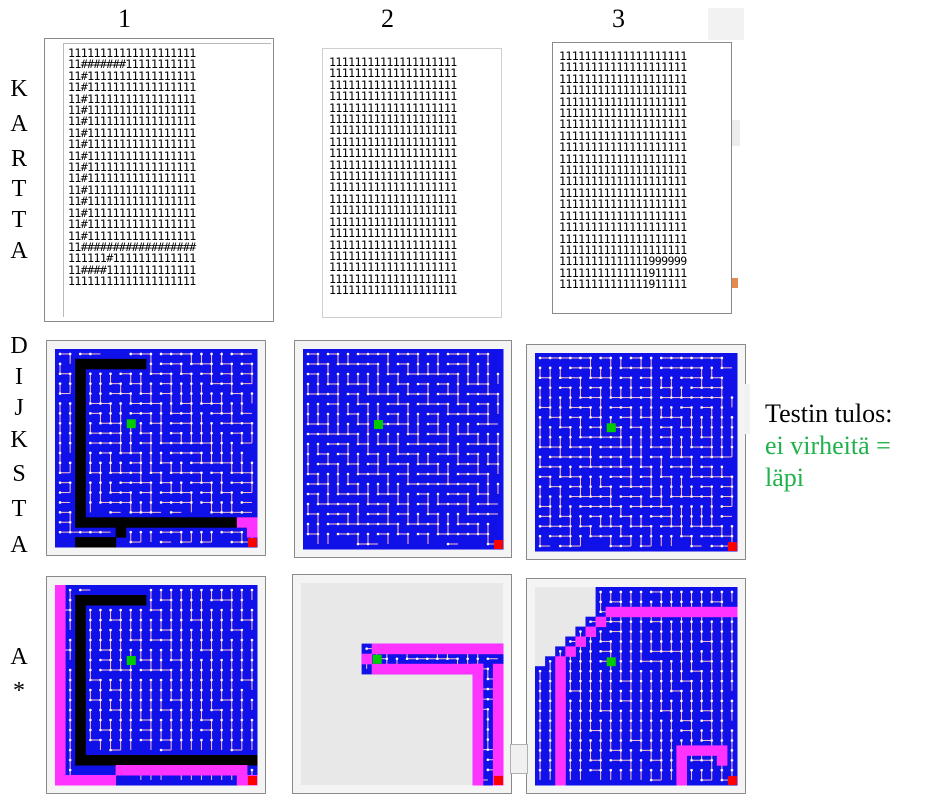 Image resolution: width=951 pixels, height=801 pixels. I want to click on row-label-letter: D, so click(19, 346).